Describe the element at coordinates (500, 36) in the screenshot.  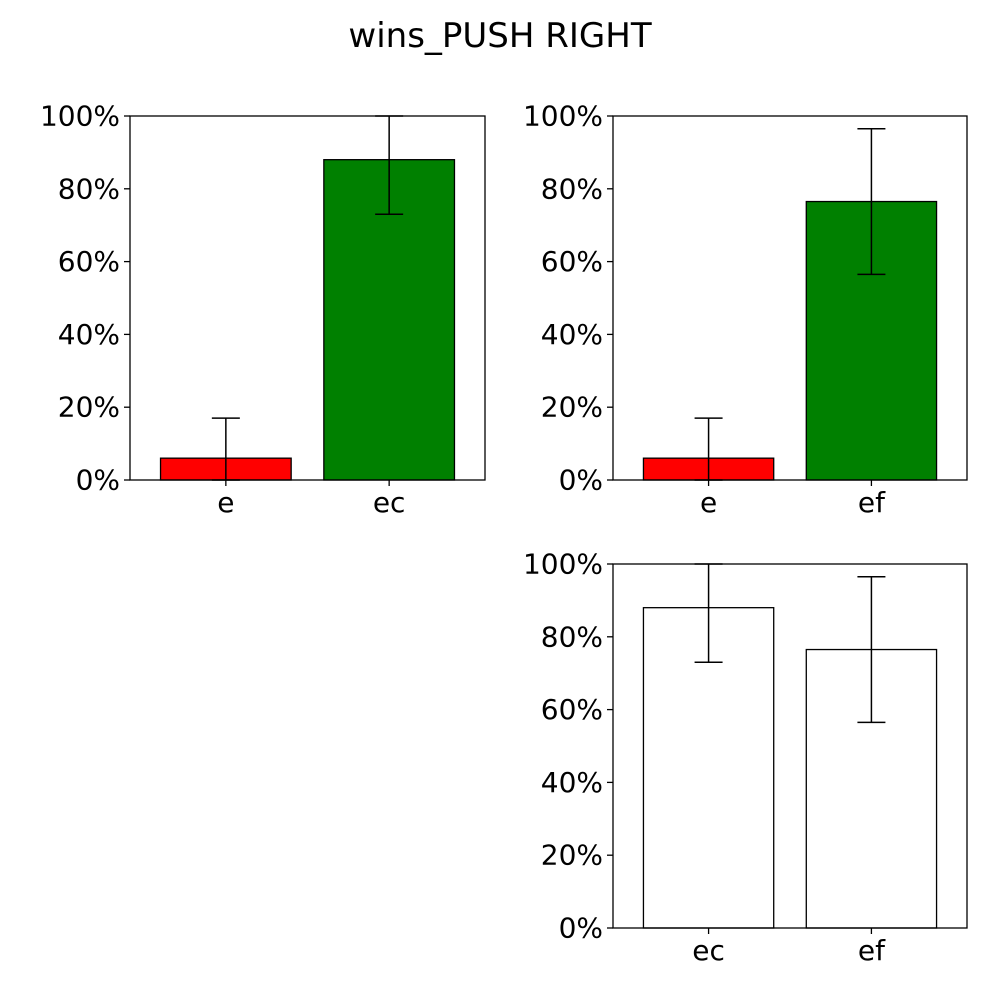
I see `figure-title: wins_PUSH RIGHT` at that location.